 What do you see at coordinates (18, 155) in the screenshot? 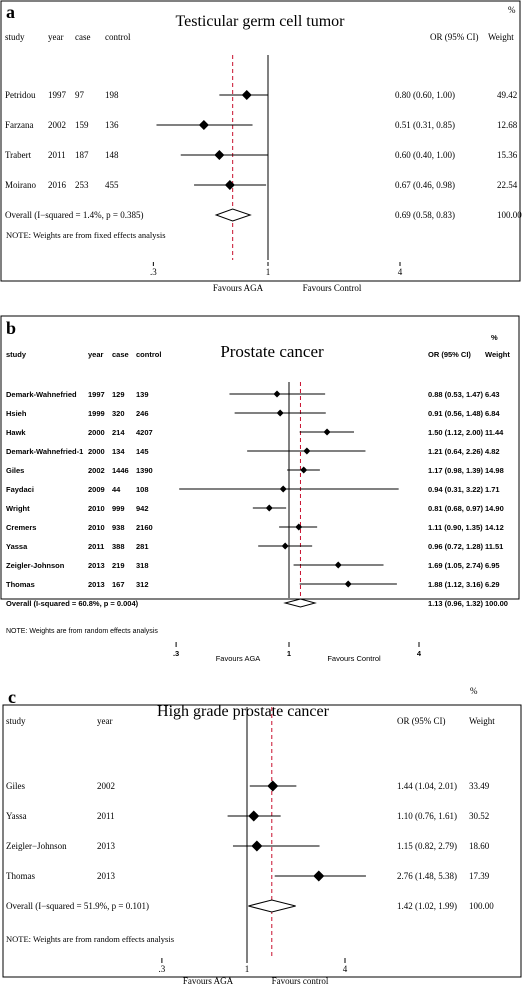
I see `study-cell-study: Trabert` at bounding box center [18, 155].